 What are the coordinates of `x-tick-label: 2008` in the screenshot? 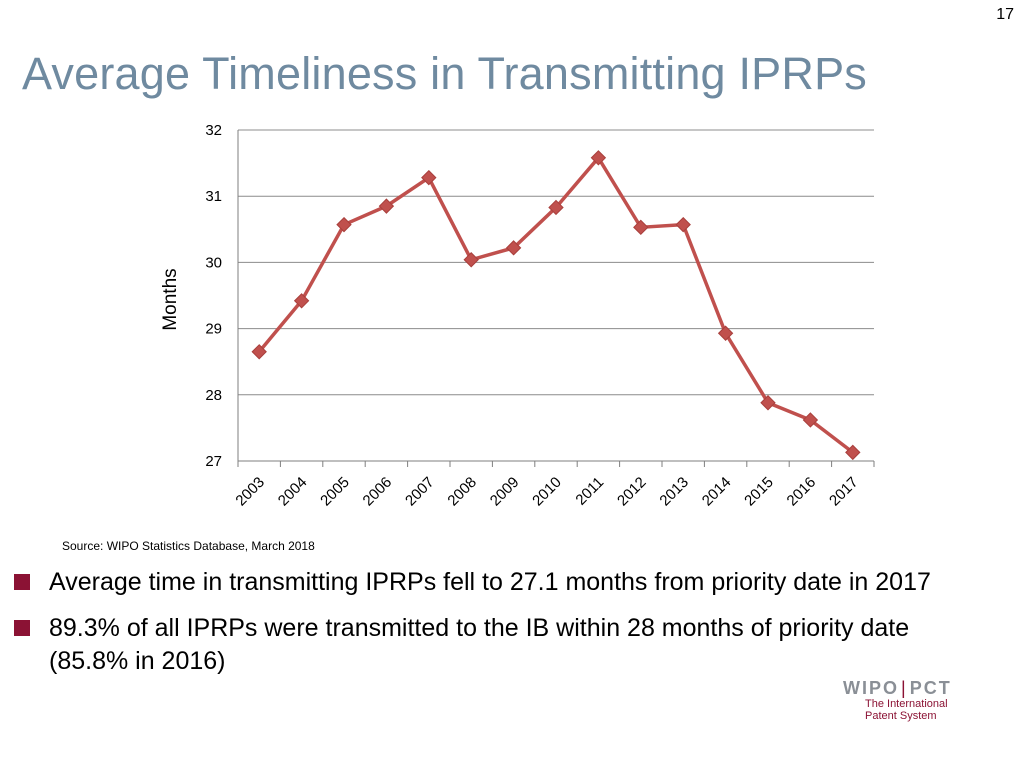 It's located at (462, 492).